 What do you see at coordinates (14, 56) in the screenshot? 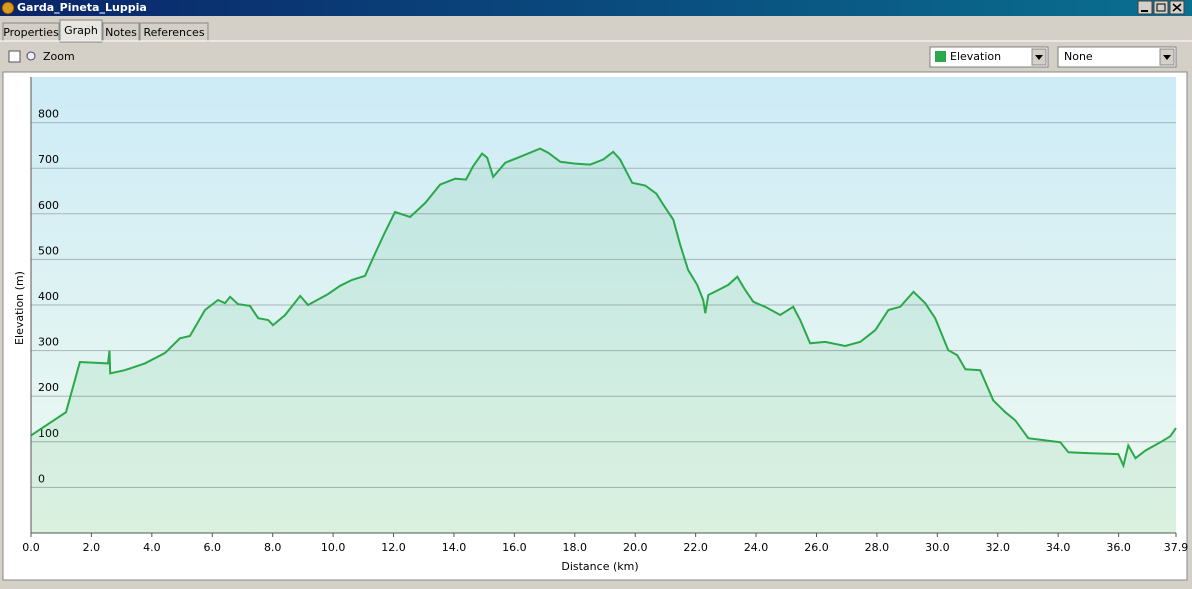
I see `zoom-checkbox` at bounding box center [14, 56].